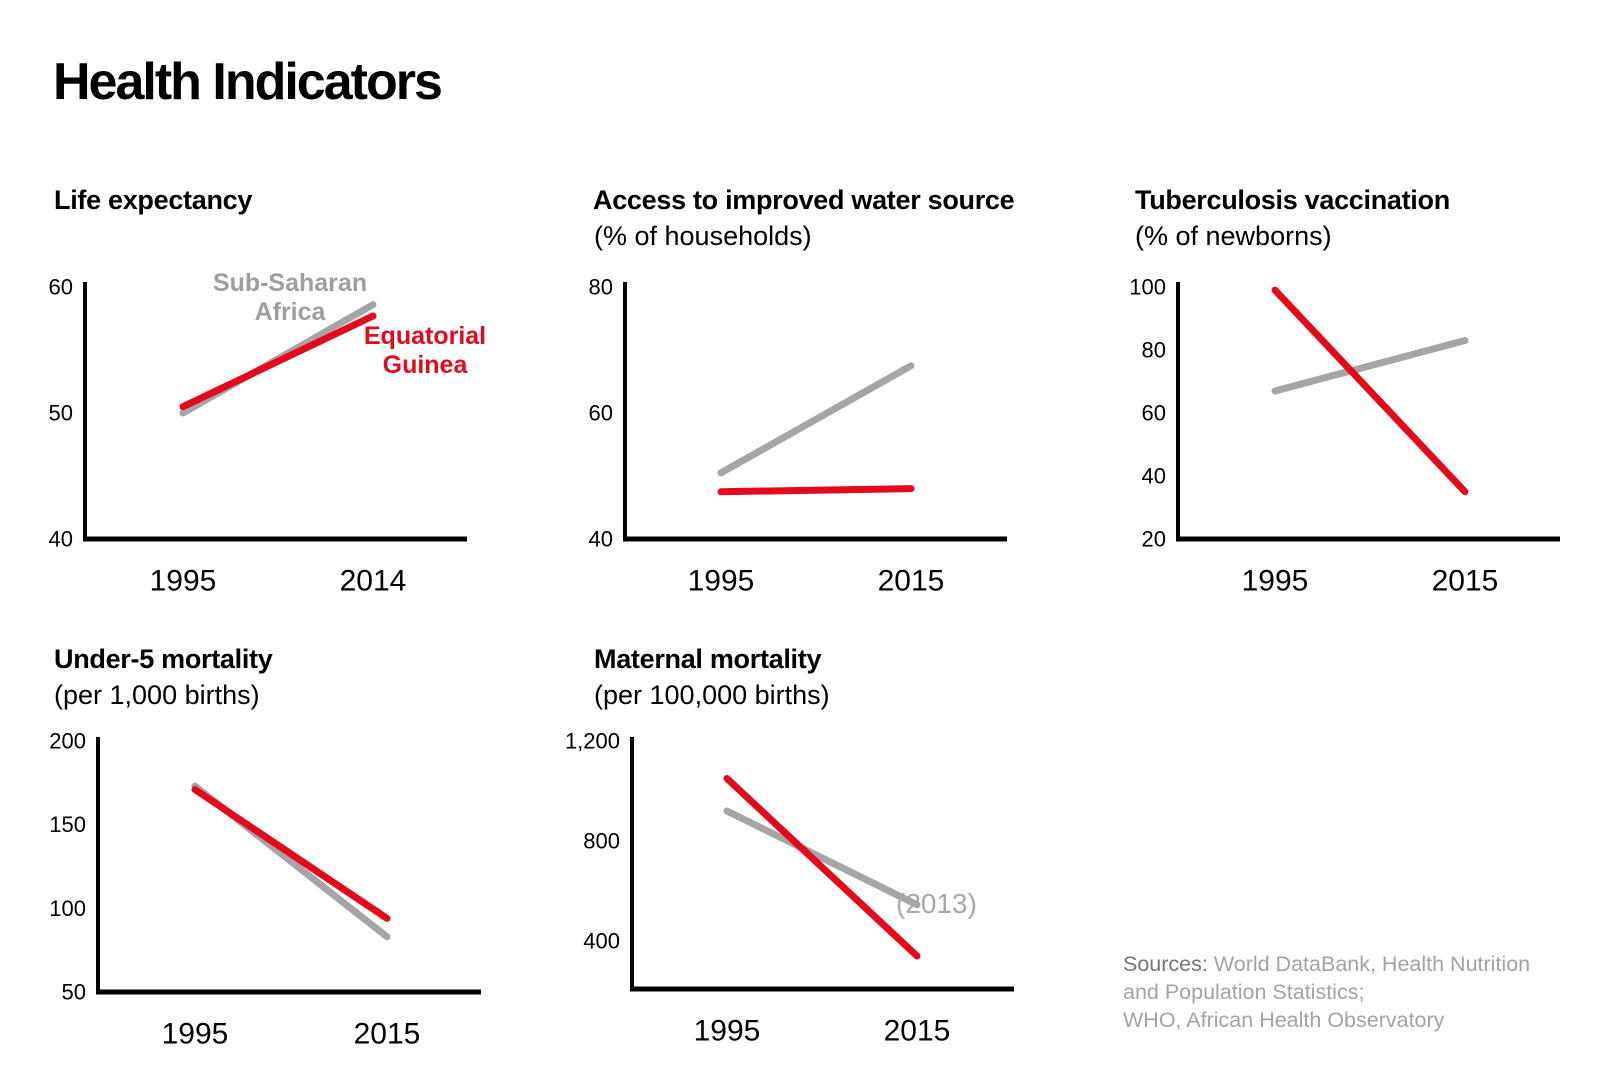 The width and height of the screenshot is (1619, 1080). I want to click on chart-title-life-expectancy: Life expectancy, so click(153, 200).